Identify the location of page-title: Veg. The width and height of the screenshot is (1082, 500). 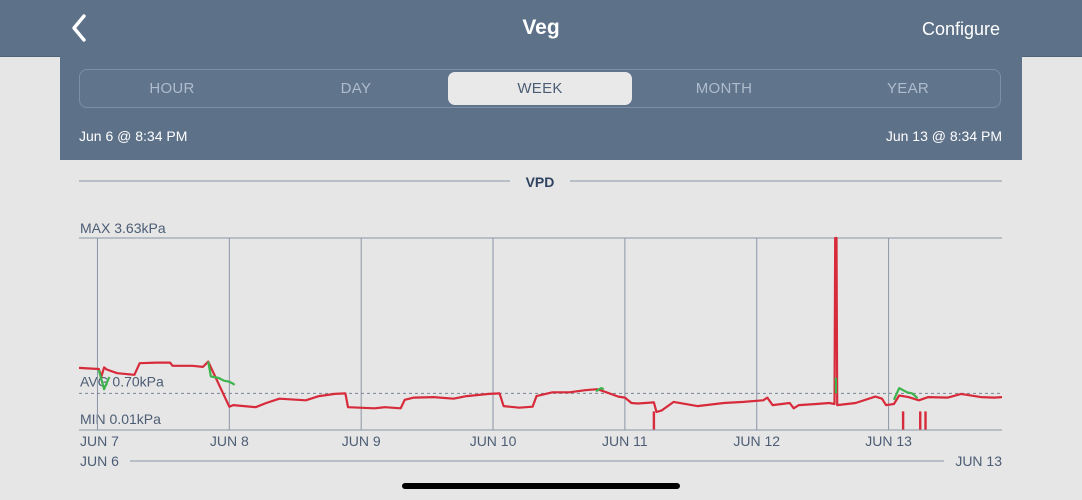
(541, 27).